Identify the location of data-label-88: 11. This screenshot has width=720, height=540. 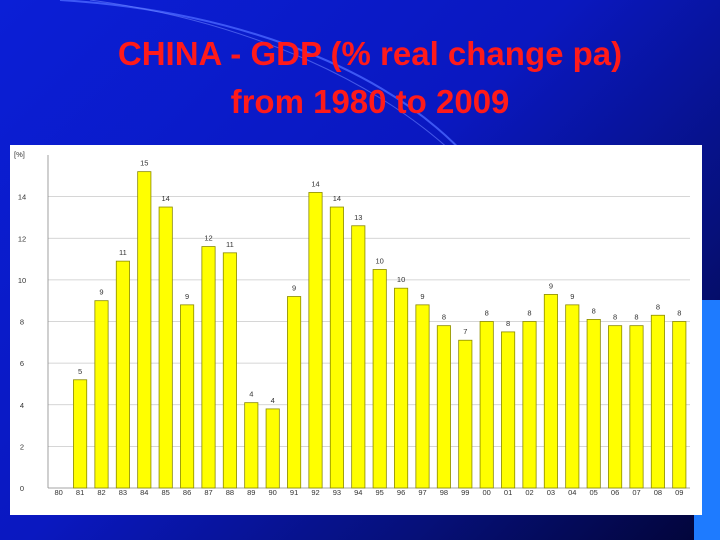
(230, 244).